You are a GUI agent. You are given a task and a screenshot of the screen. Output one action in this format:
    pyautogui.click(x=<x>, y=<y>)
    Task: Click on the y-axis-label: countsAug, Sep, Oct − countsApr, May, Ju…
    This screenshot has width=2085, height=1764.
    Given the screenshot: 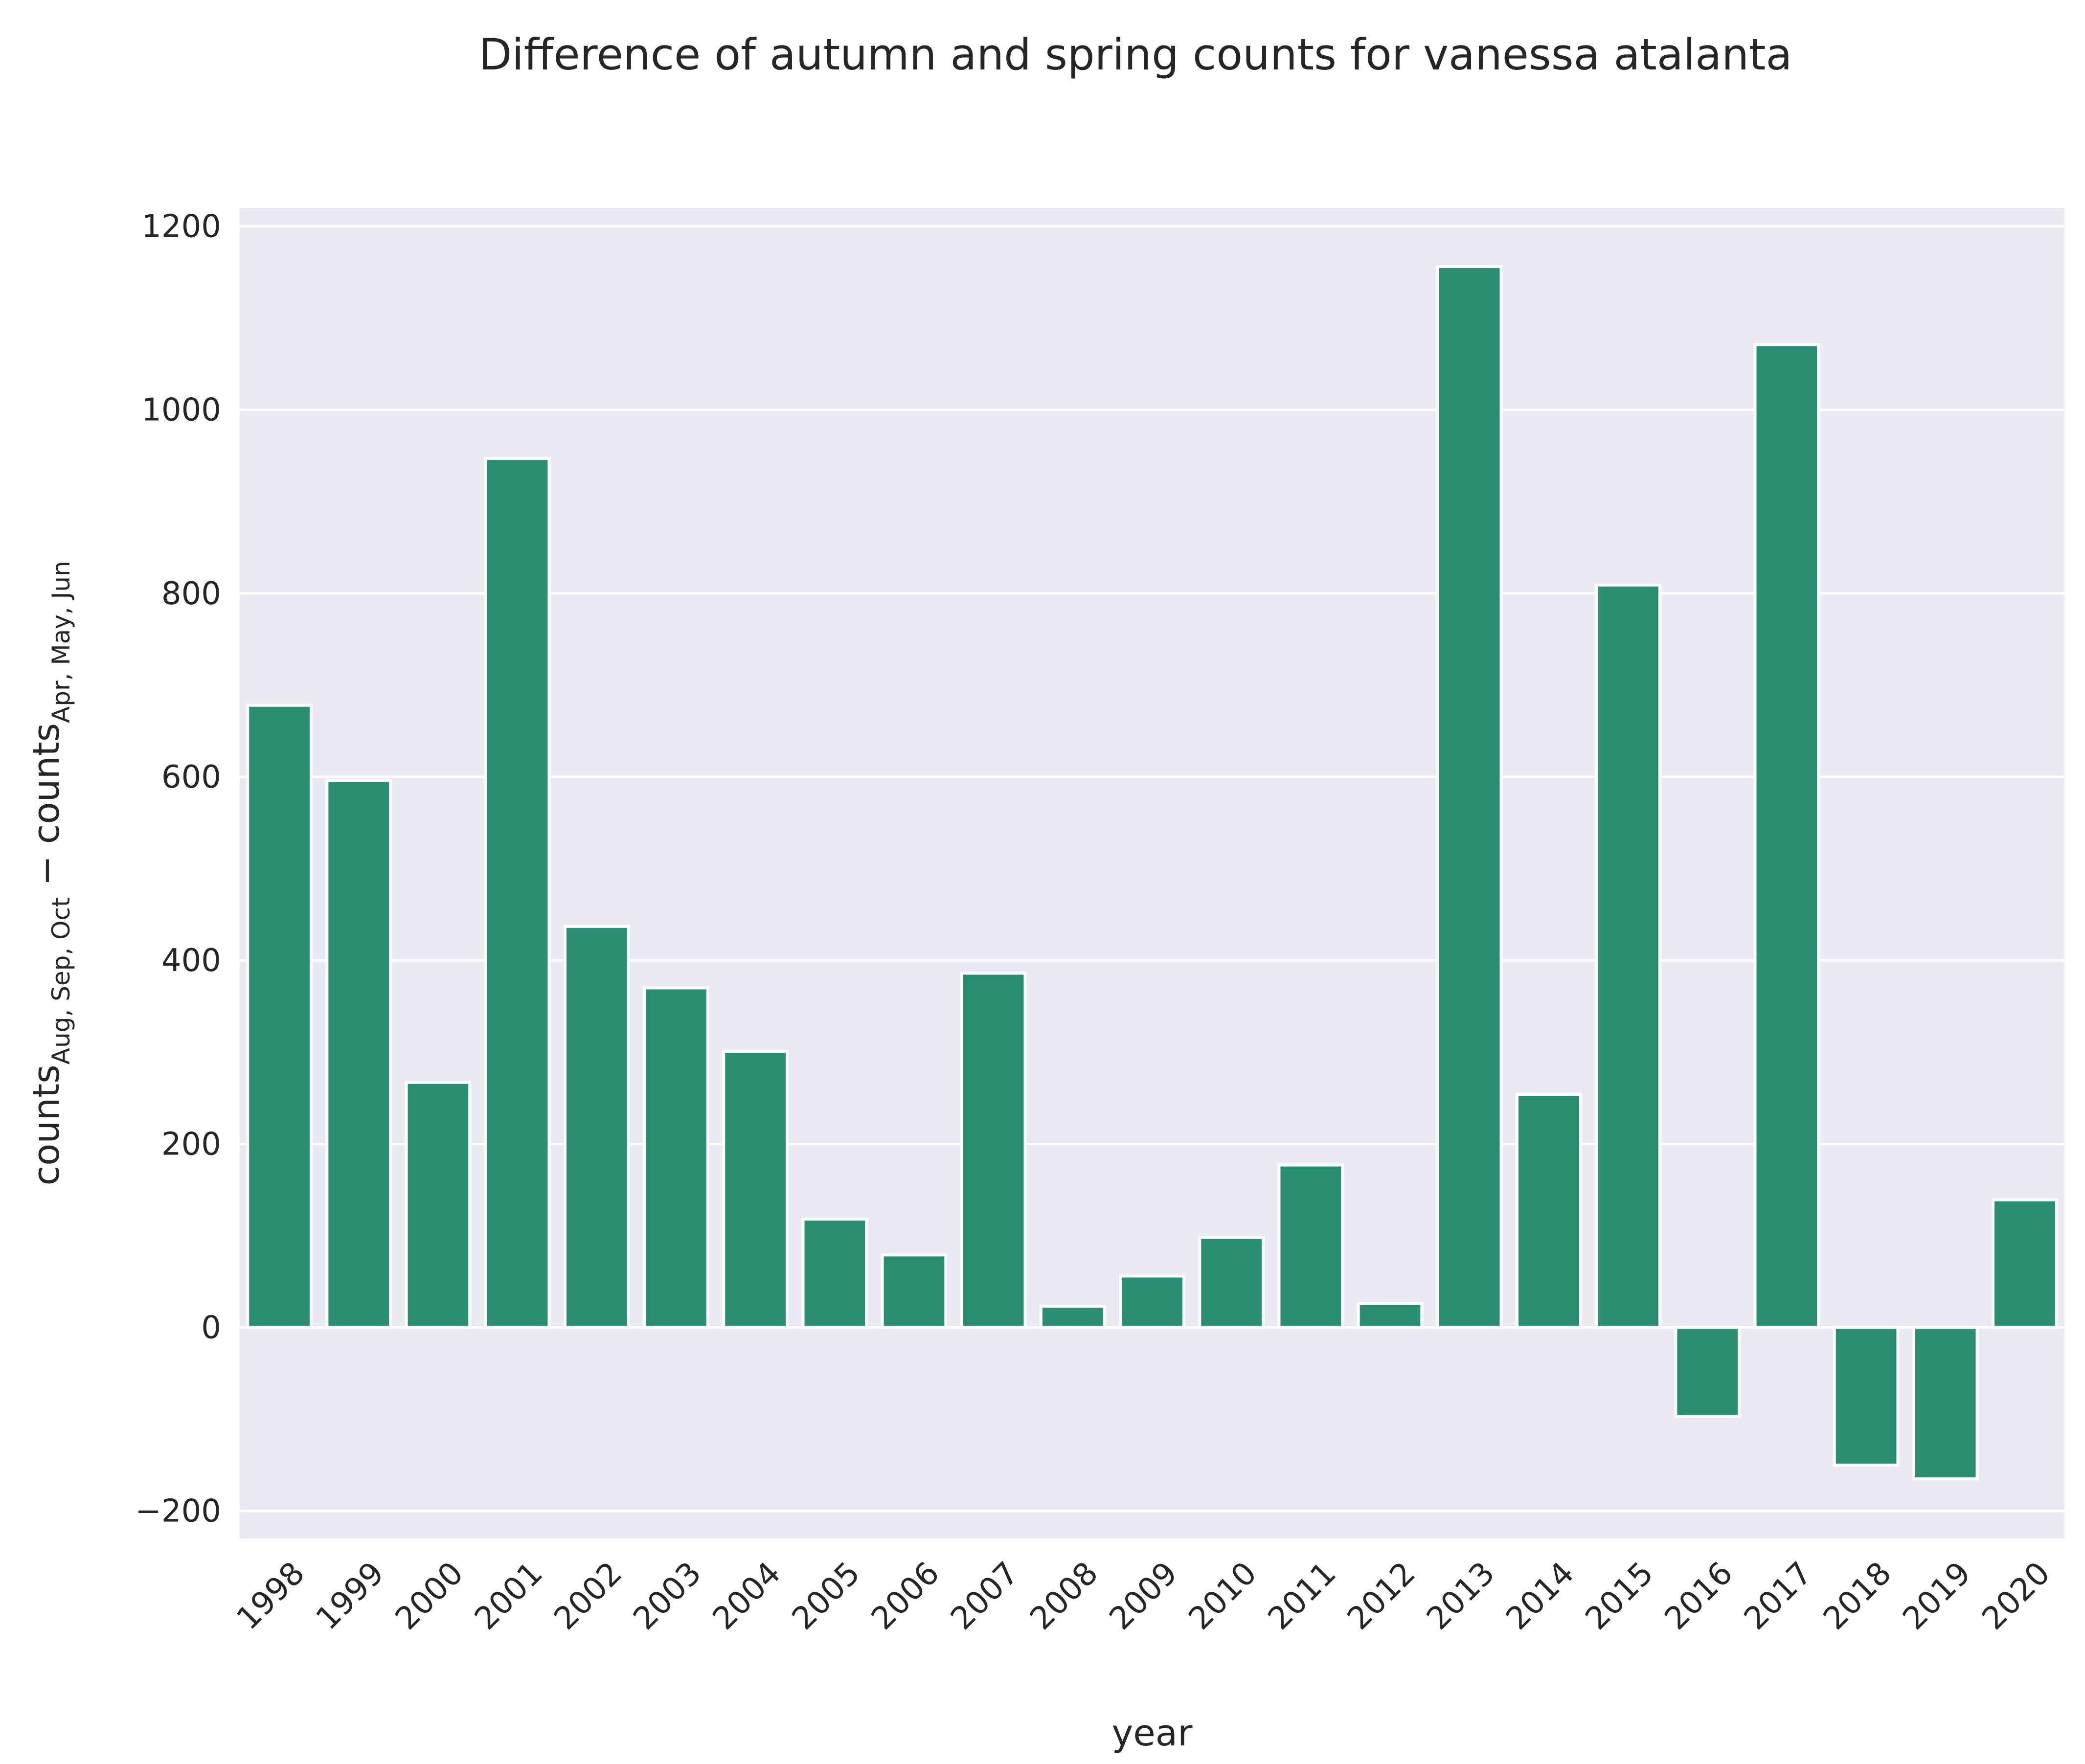 What is the action you would take?
    pyautogui.click(x=50, y=873)
    